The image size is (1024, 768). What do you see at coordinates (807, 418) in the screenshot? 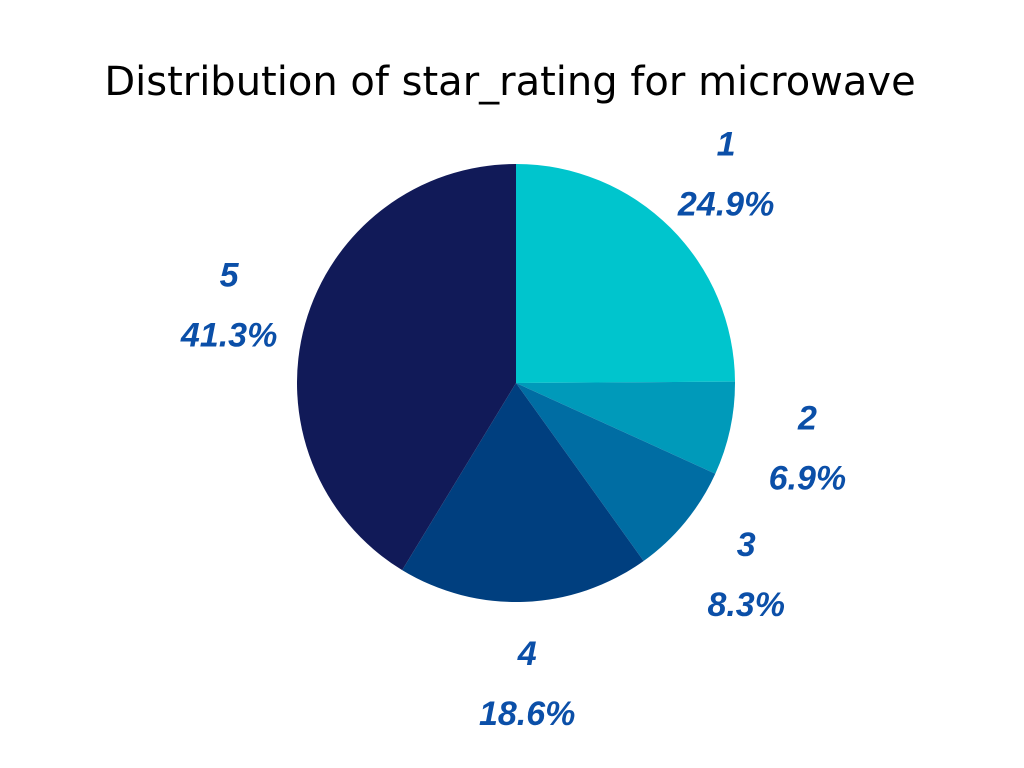
I see `slice-category-label: 2` at bounding box center [807, 418].